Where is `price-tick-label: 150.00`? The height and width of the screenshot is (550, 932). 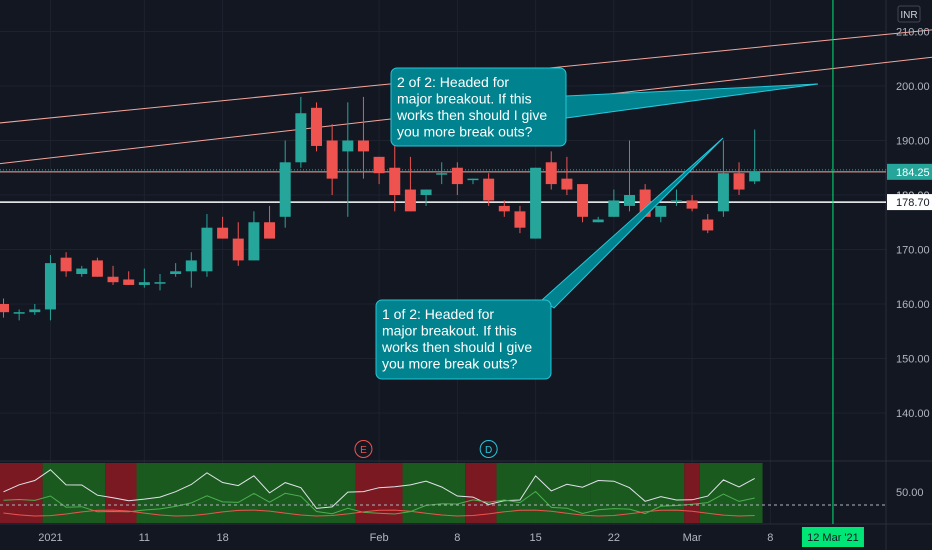 price-tick-label: 150.00 is located at coordinates (913, 360).